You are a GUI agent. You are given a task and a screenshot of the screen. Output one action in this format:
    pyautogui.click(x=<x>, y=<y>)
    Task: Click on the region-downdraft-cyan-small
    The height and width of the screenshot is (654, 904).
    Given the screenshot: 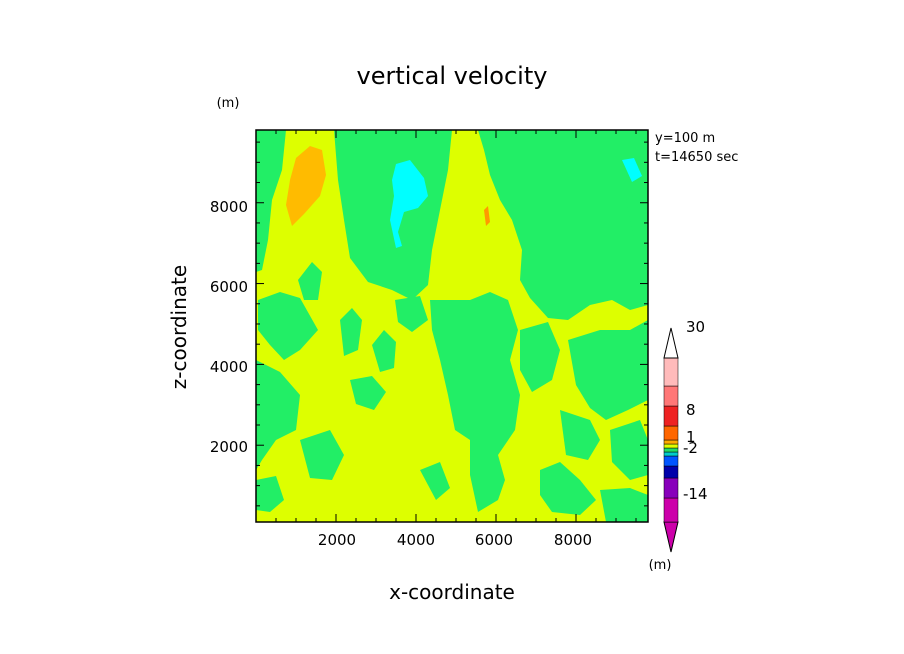 What is the action you would take?
    pyautogui.click(x=632, y=170)
    